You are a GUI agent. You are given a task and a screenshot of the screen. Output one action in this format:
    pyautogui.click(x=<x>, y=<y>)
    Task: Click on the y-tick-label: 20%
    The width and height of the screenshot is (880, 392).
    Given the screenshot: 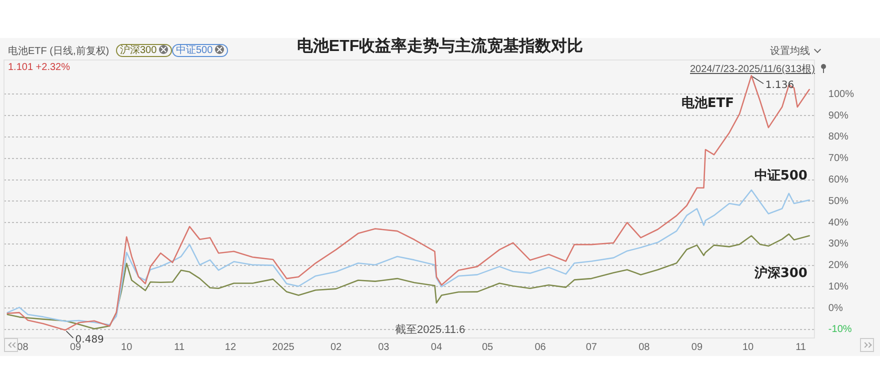 What is the action you would take?
    pyautogui.click(x=838, y=266)
    